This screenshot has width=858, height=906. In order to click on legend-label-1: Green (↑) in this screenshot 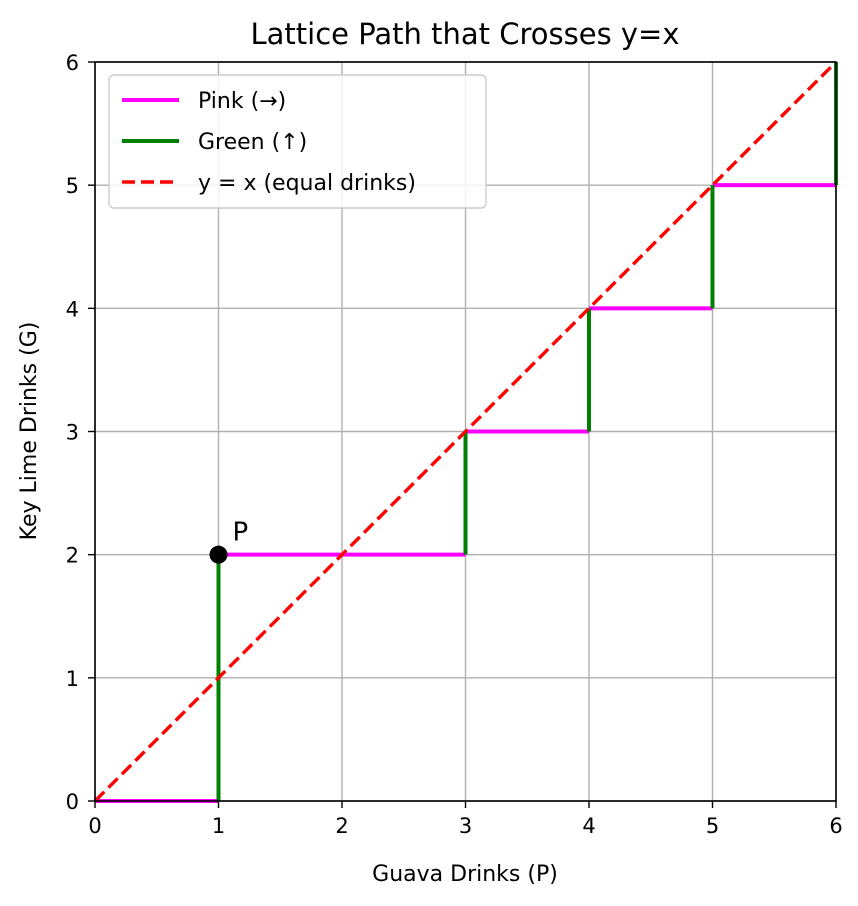, I will do `click(252, 142)`.